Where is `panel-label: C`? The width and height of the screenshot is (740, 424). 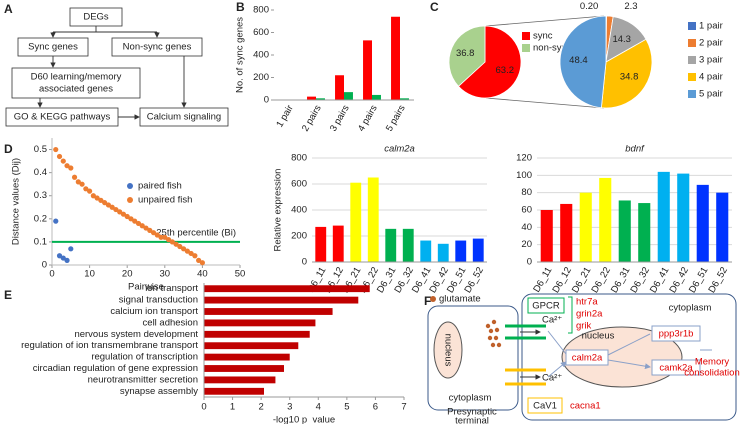 panel-label: C is located at coordinates (434, 7).